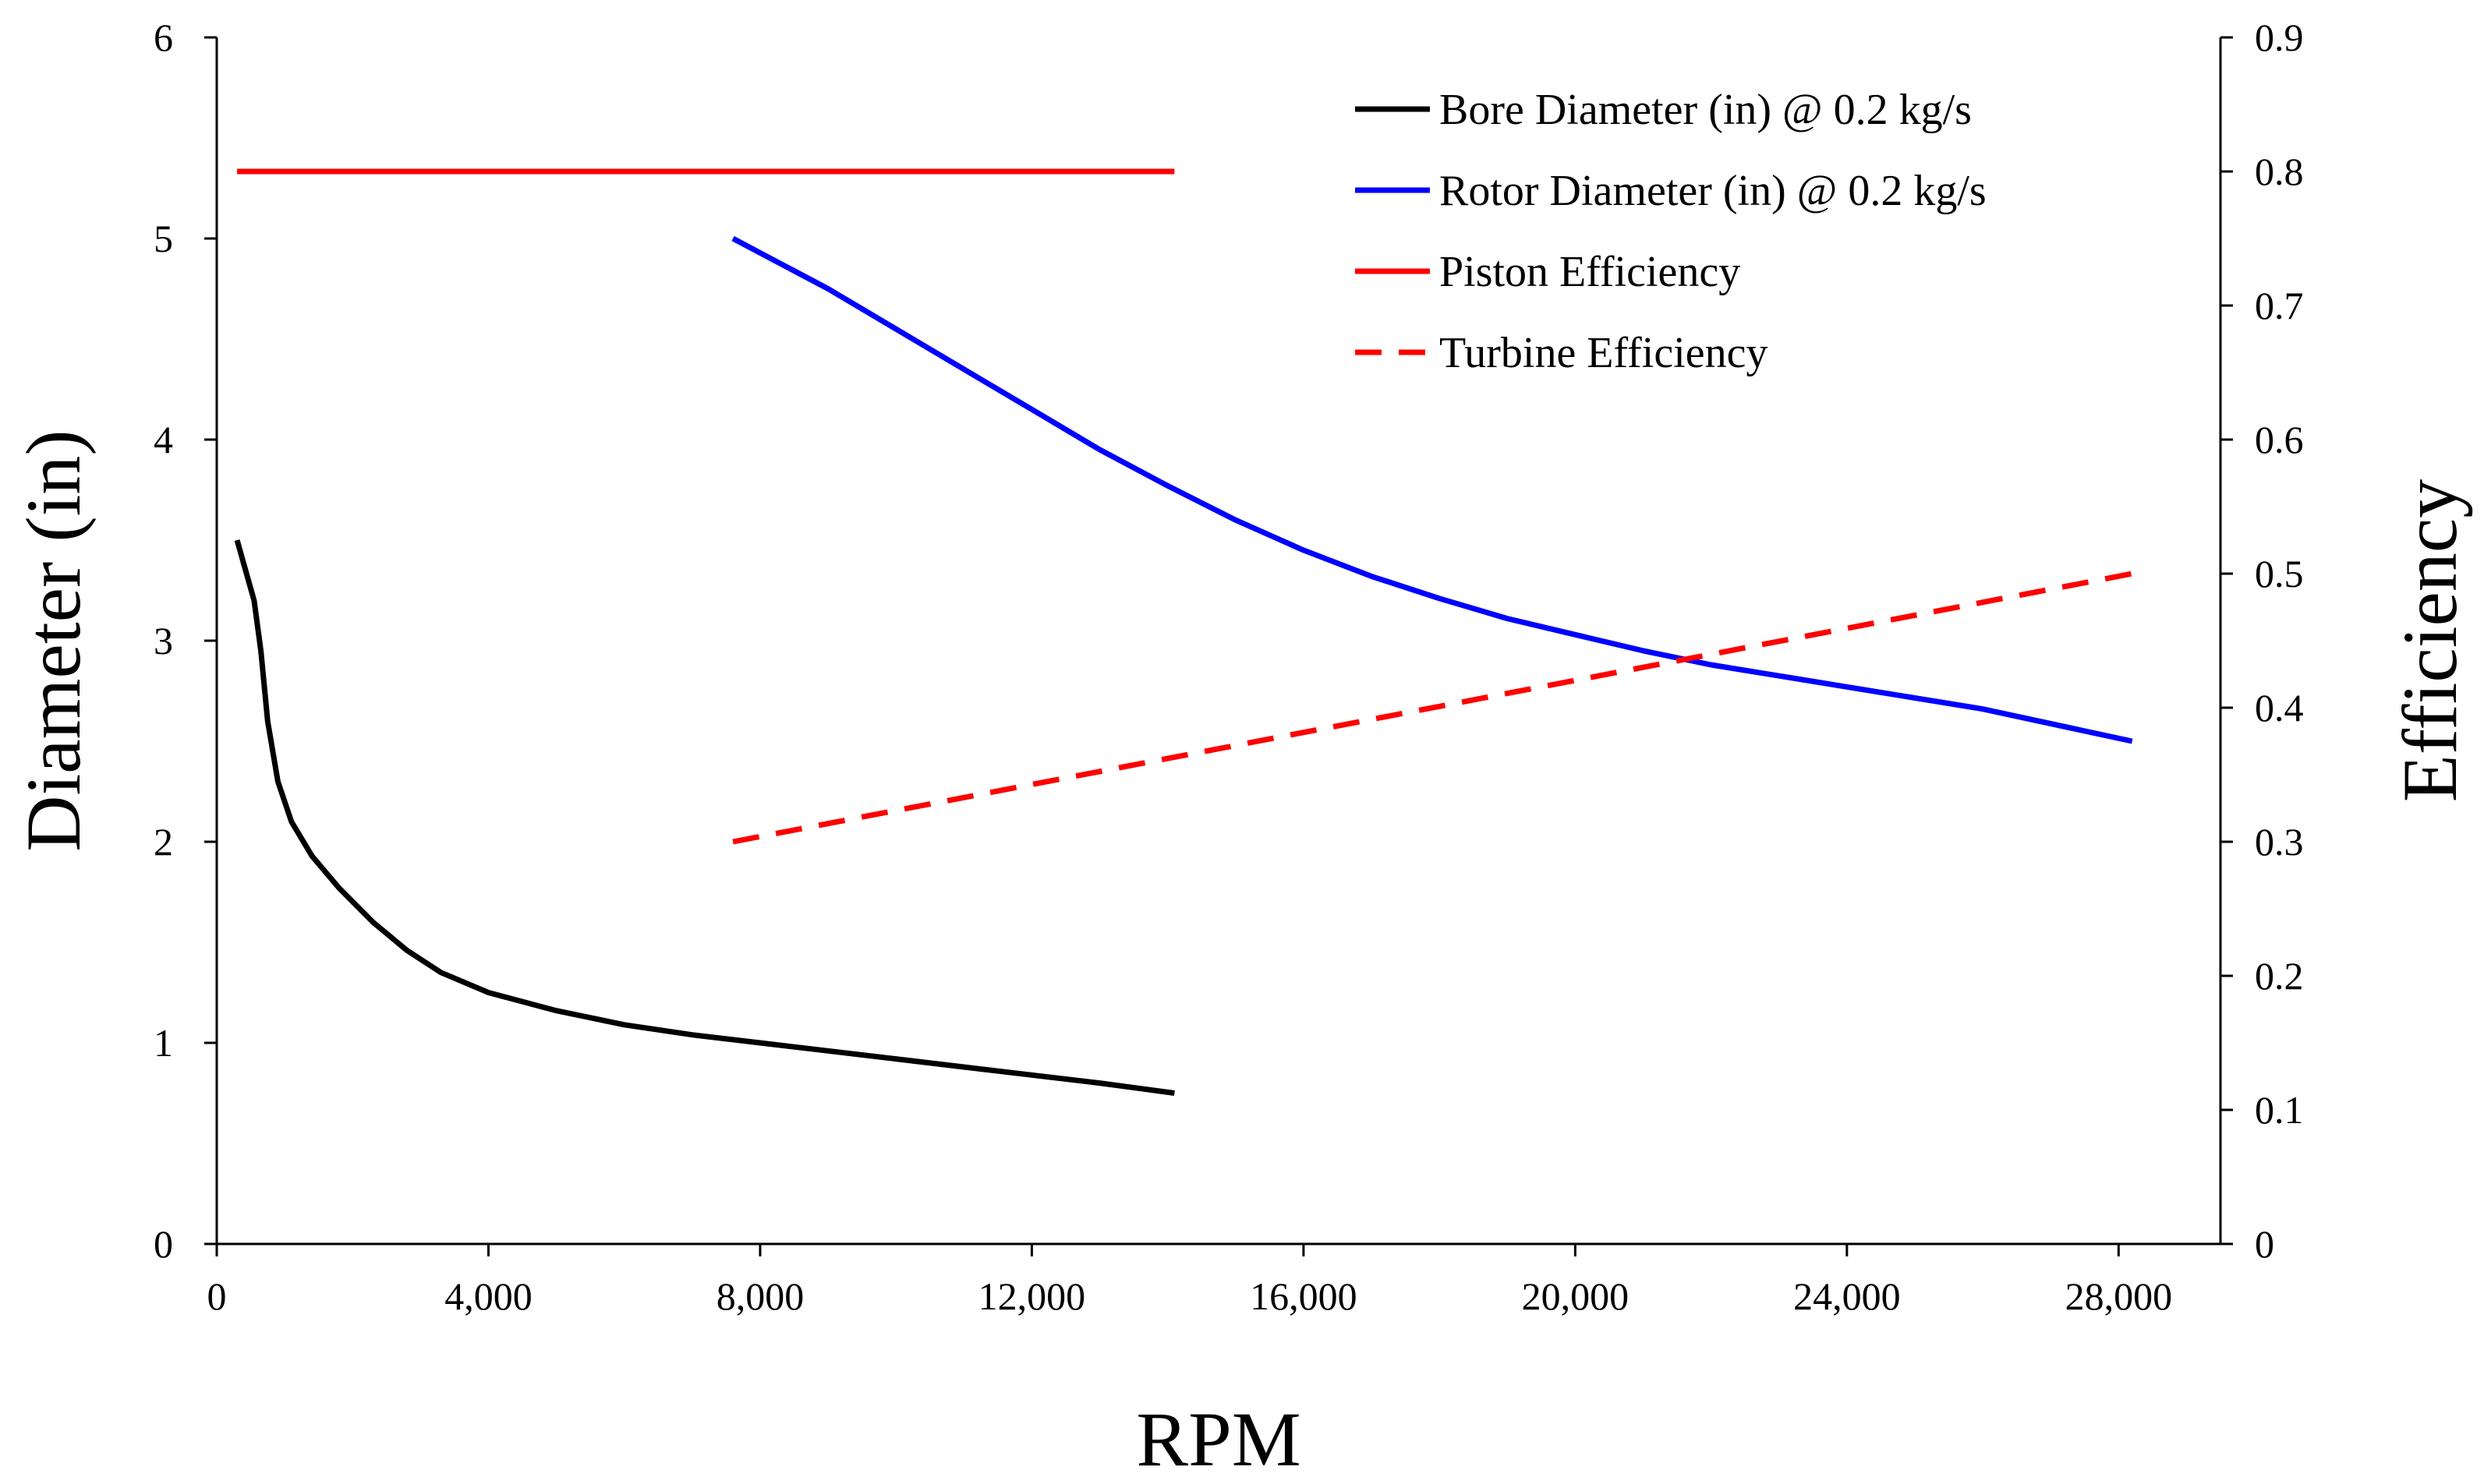 The width and height of the screenshot is (2484, 1484). I want to click on y2-tick-label: 0.4, so click(2279, 708).